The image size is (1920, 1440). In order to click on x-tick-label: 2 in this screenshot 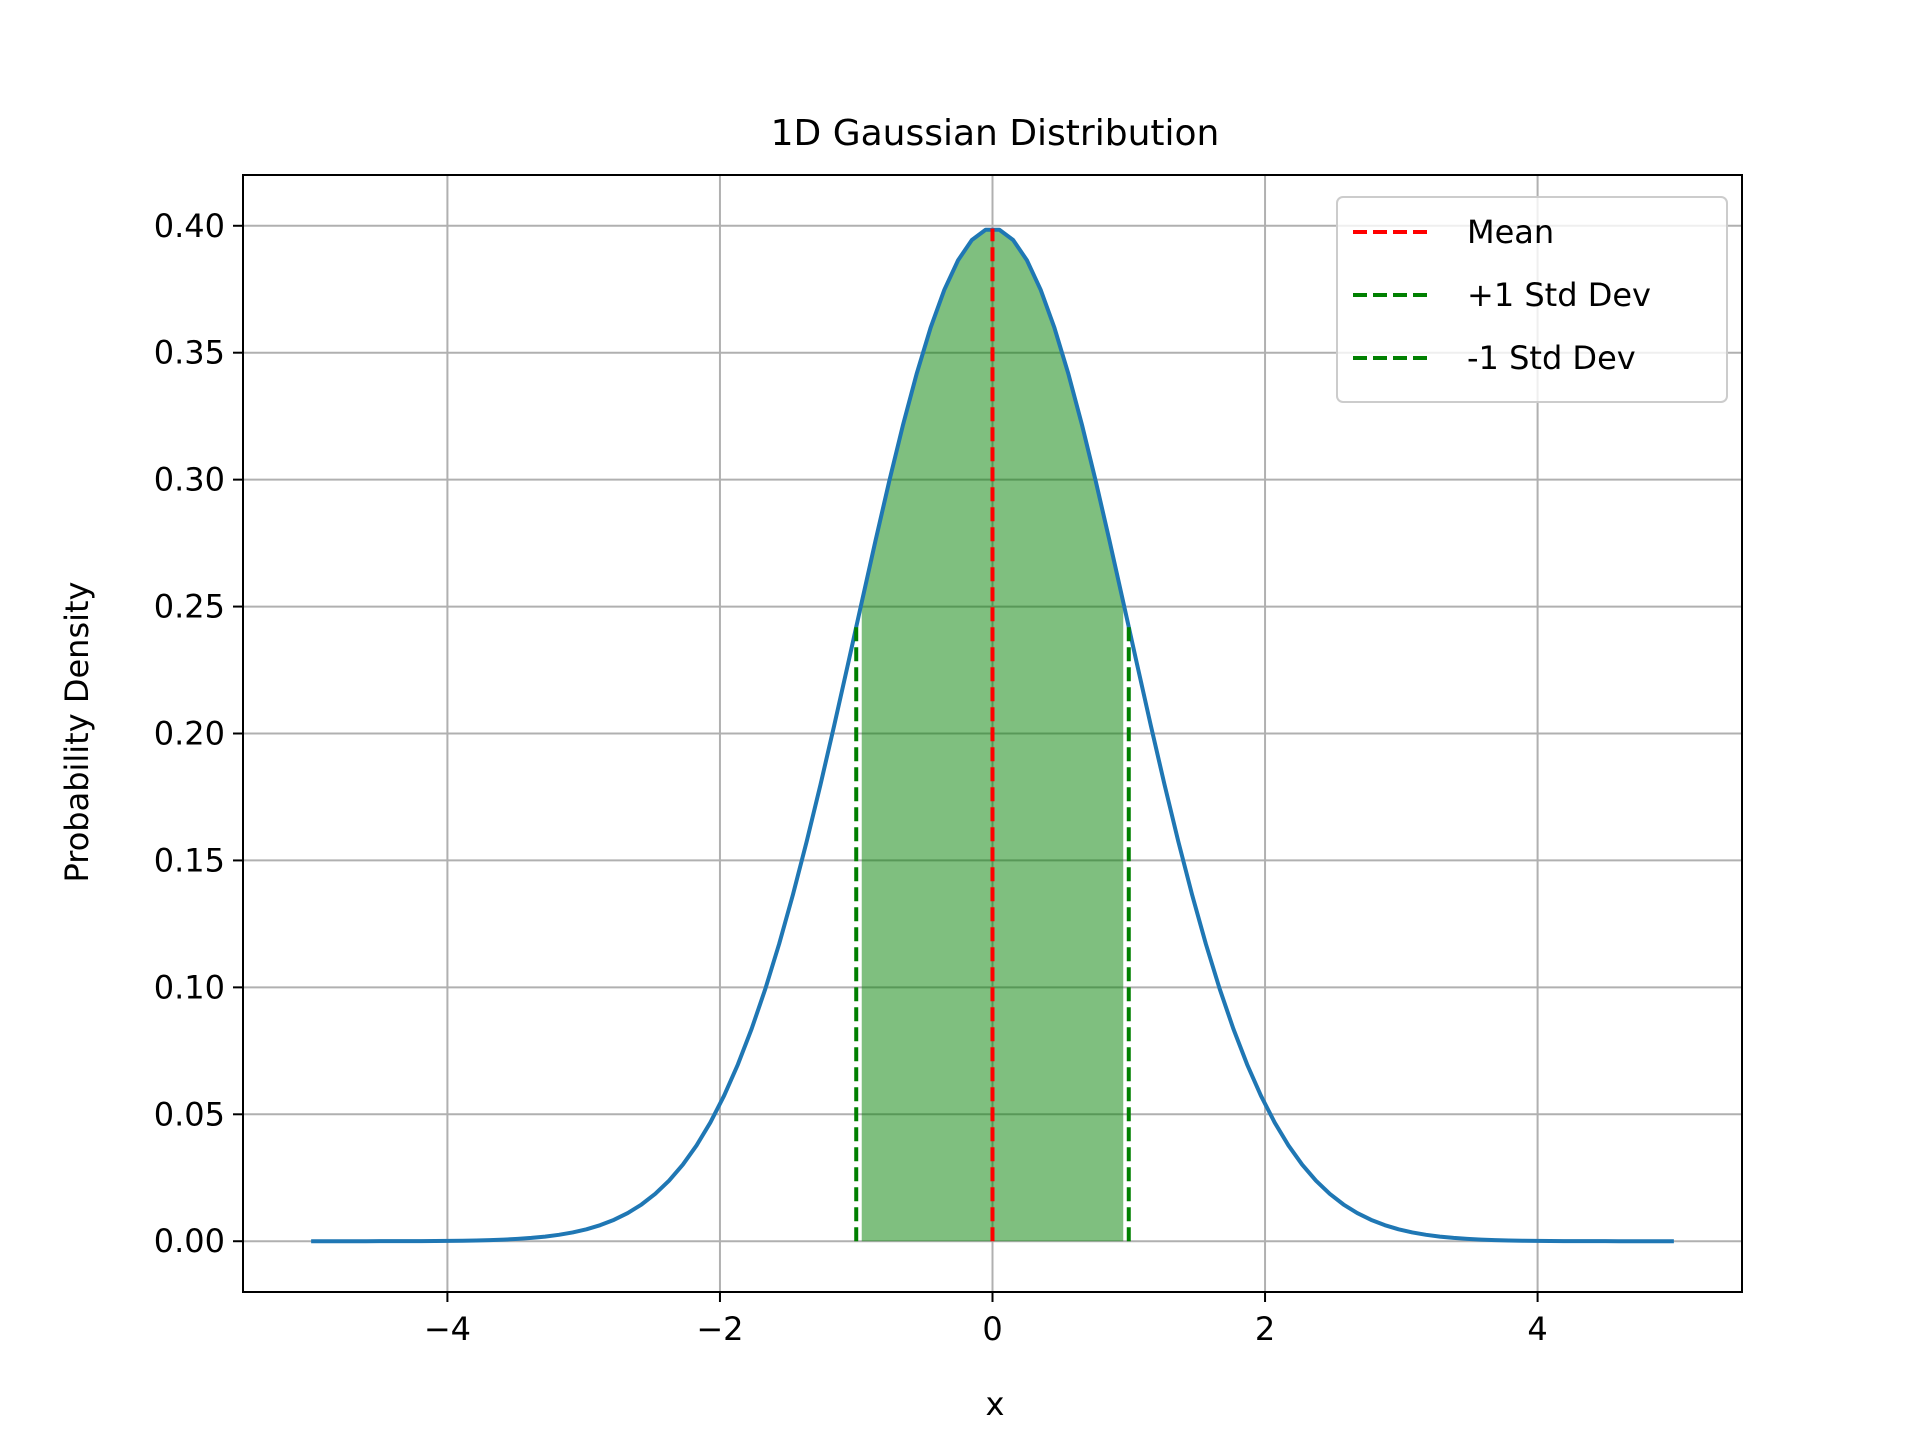, I will do `click(1265, 1329)`.